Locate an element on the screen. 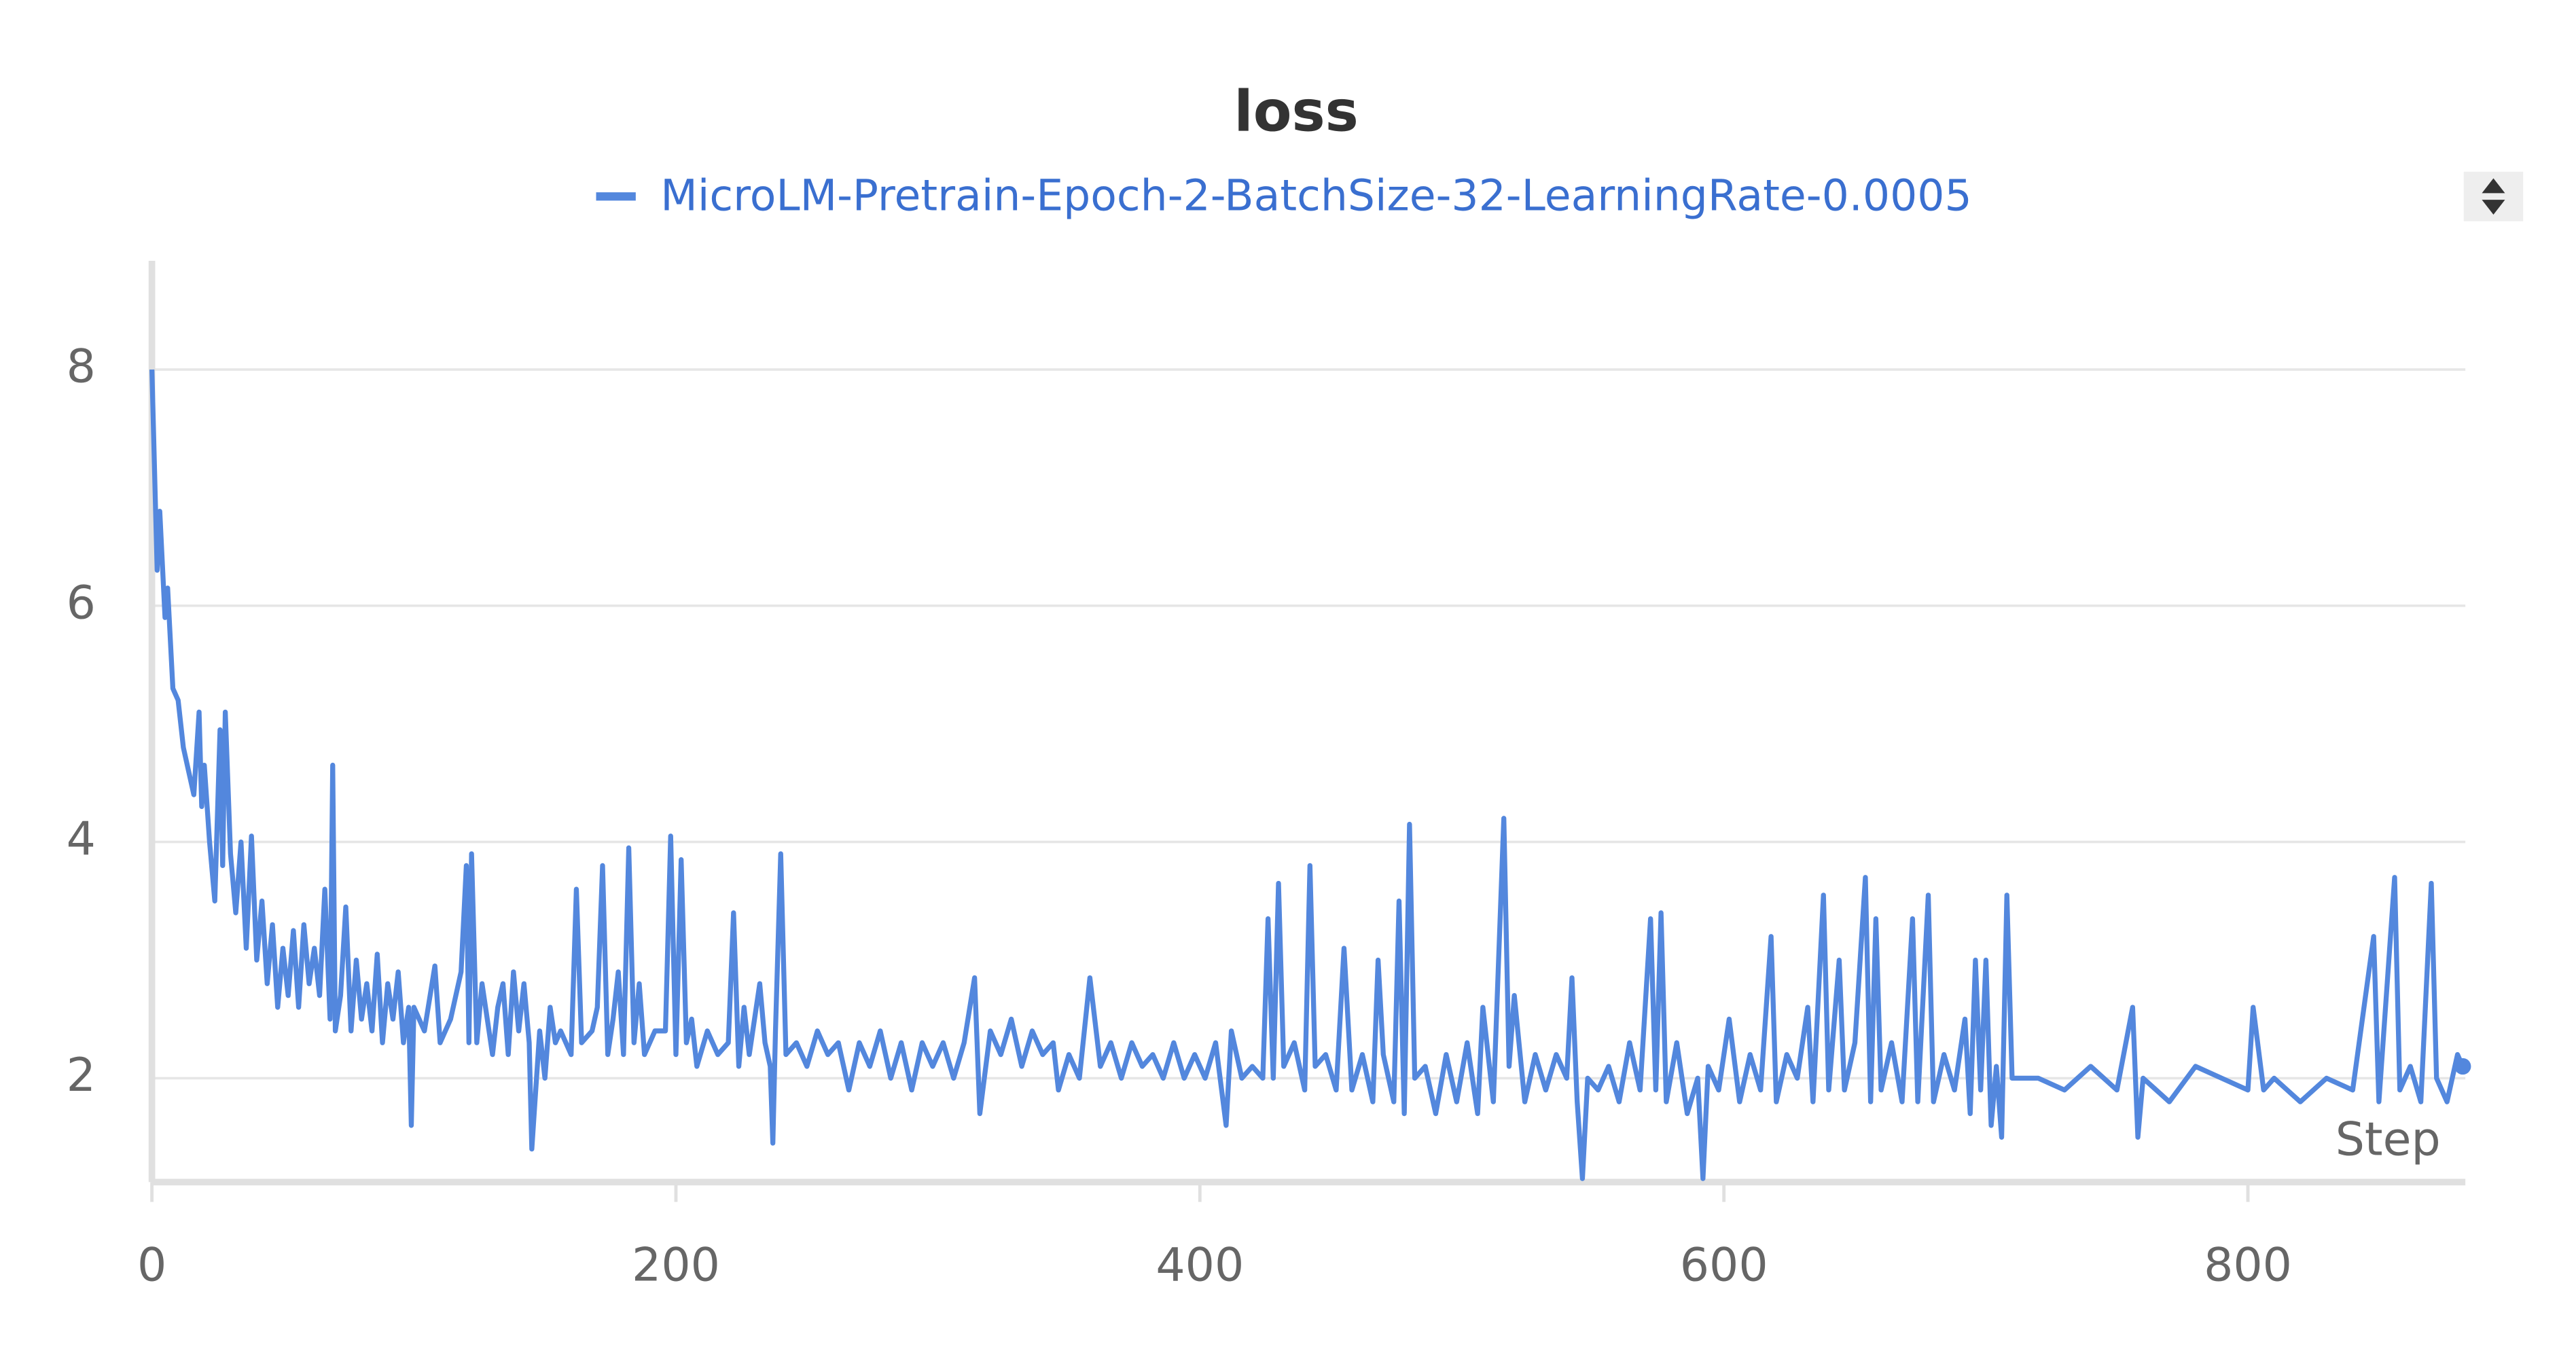 The image size is (2576, 1353). y-tick-label: 4 is located at coordinates (81, 839).